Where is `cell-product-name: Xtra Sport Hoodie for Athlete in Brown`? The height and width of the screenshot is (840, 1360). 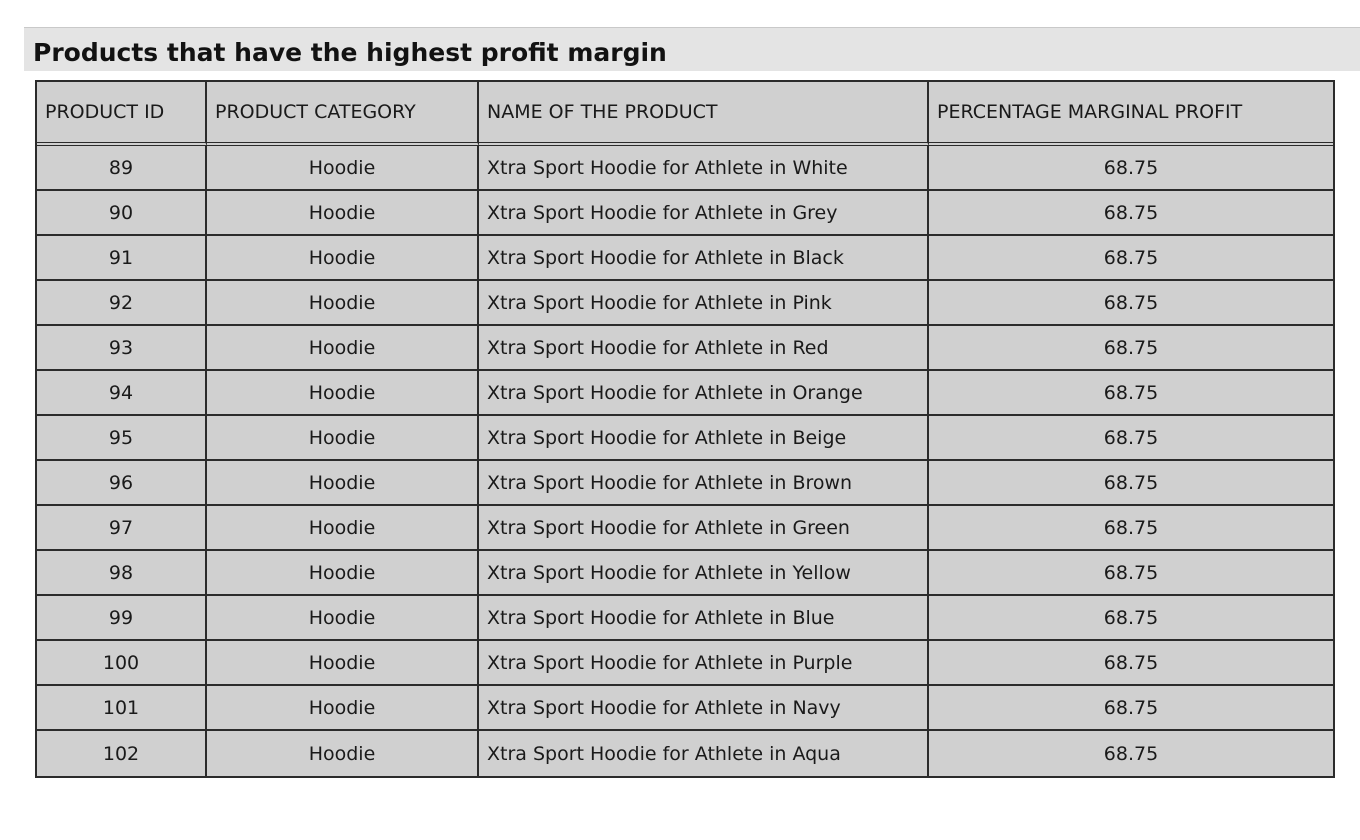
cell-product-name: Xtra Sport Hoodie for Athlete in Brown is located at coordinates (704, 483).